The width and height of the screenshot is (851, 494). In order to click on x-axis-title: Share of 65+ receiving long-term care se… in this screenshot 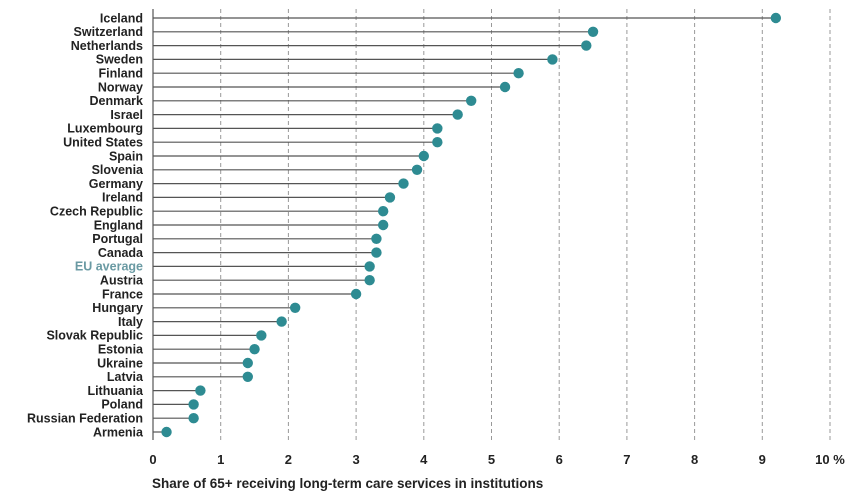, I will do `click(347, 483)`.